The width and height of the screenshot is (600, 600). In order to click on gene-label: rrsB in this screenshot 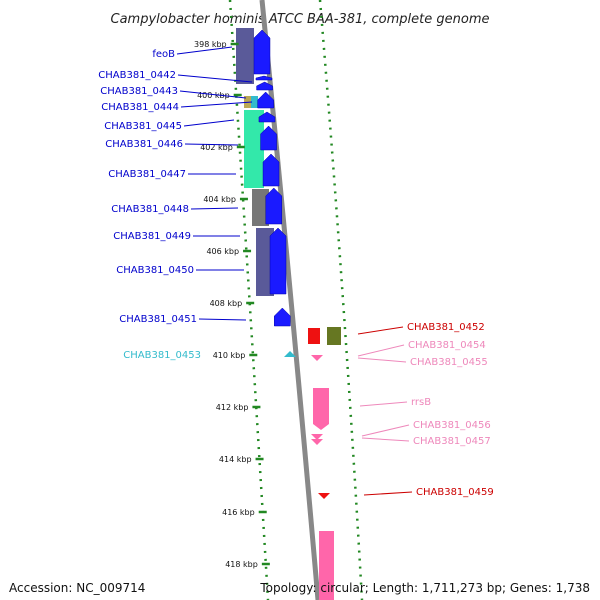, I will do `click(421, 402)`.